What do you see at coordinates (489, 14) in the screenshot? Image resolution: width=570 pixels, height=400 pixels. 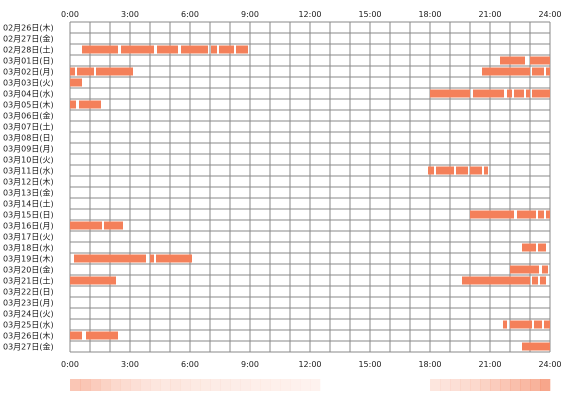 I see `top-tick-label: 21:00` at bounding box center [489, 14].